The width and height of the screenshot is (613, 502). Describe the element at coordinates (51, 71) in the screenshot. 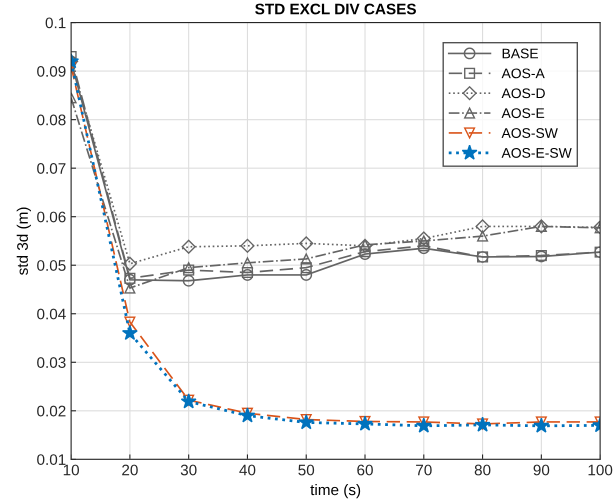

I see `y-tick-label: 0.09` at that location.